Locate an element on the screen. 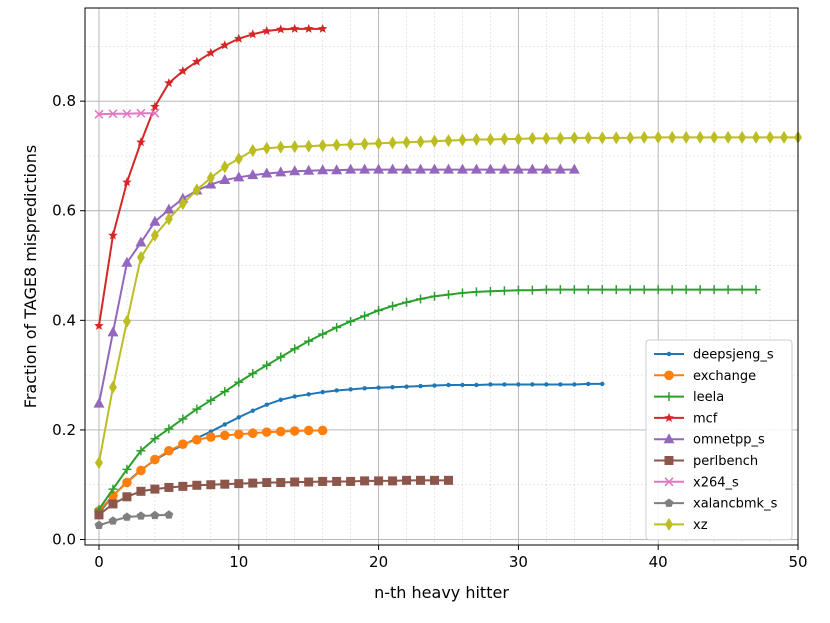 Image resolution: width=830 pixels, height=623 pixels. legend-label: xz is located at coordinates (700, 525).